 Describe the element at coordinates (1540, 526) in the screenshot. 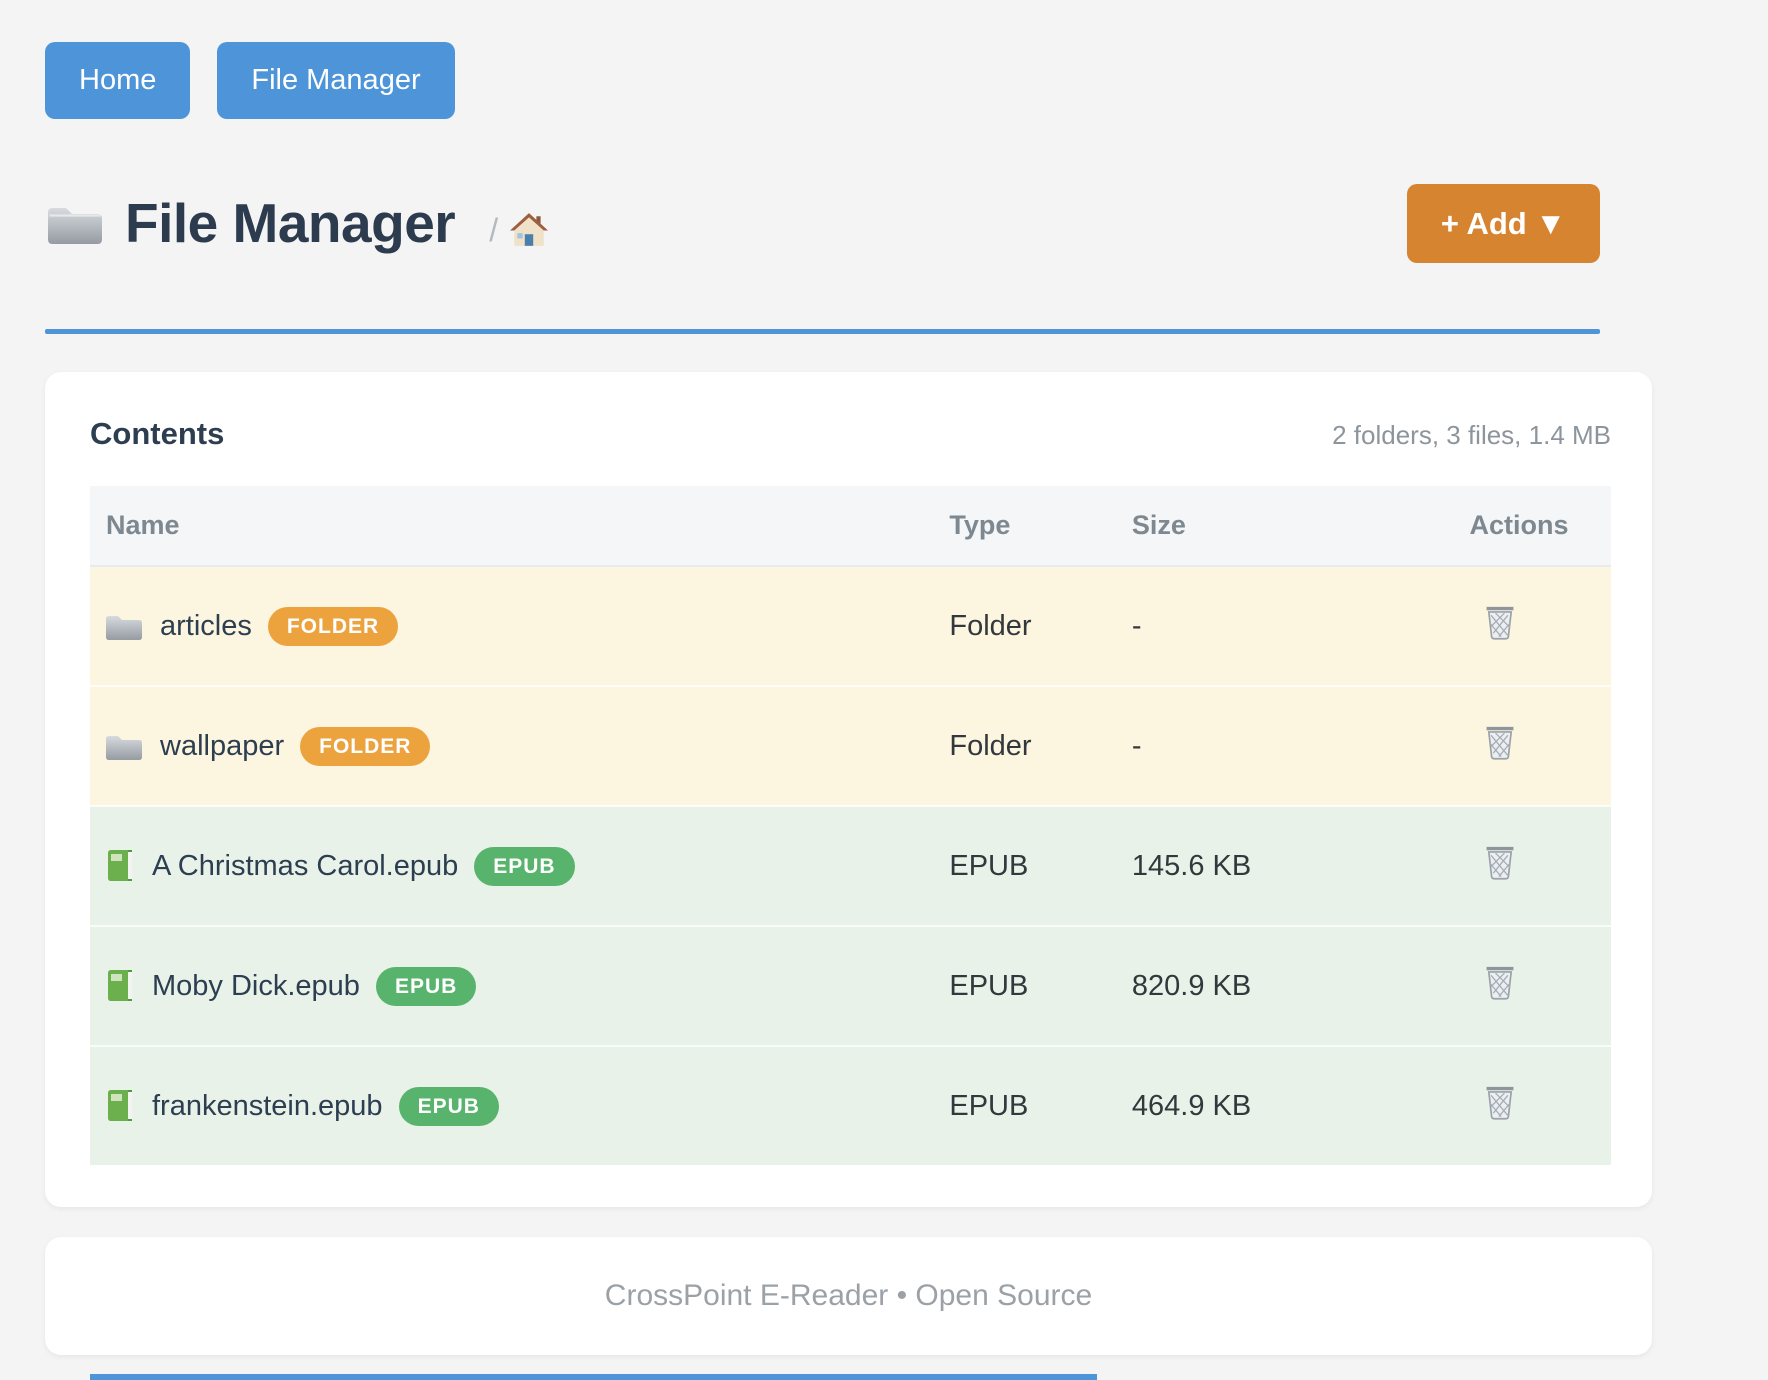

I see `column-header-actions: Actions` at that location.